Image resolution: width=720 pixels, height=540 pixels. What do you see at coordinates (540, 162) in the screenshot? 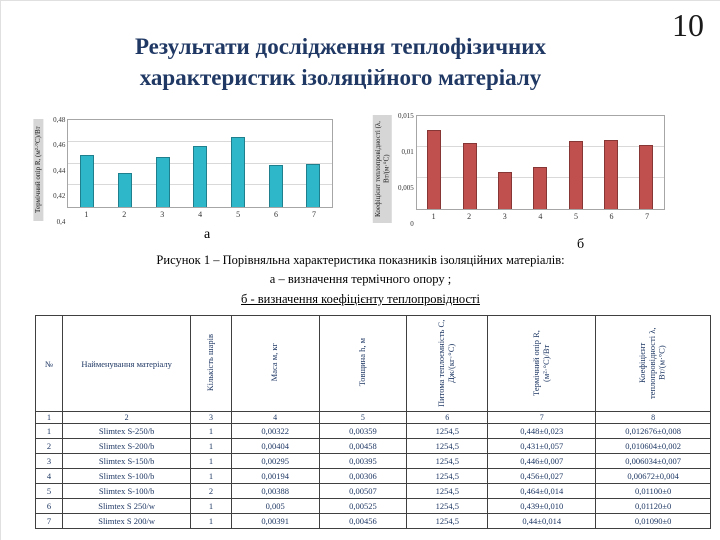
I see `bar-series` at bounding box center [540, 162].